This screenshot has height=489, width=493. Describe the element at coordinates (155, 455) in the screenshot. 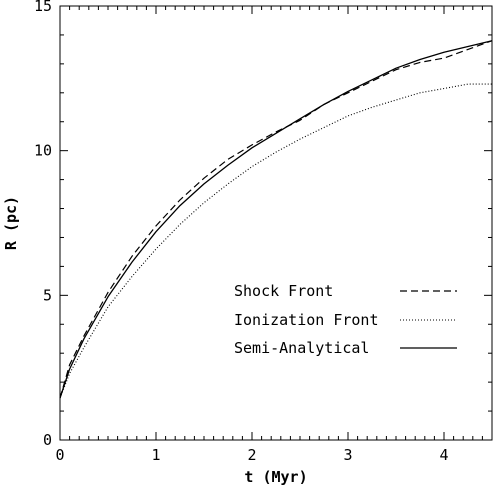

I see `x-tick-label: 1` at that location.